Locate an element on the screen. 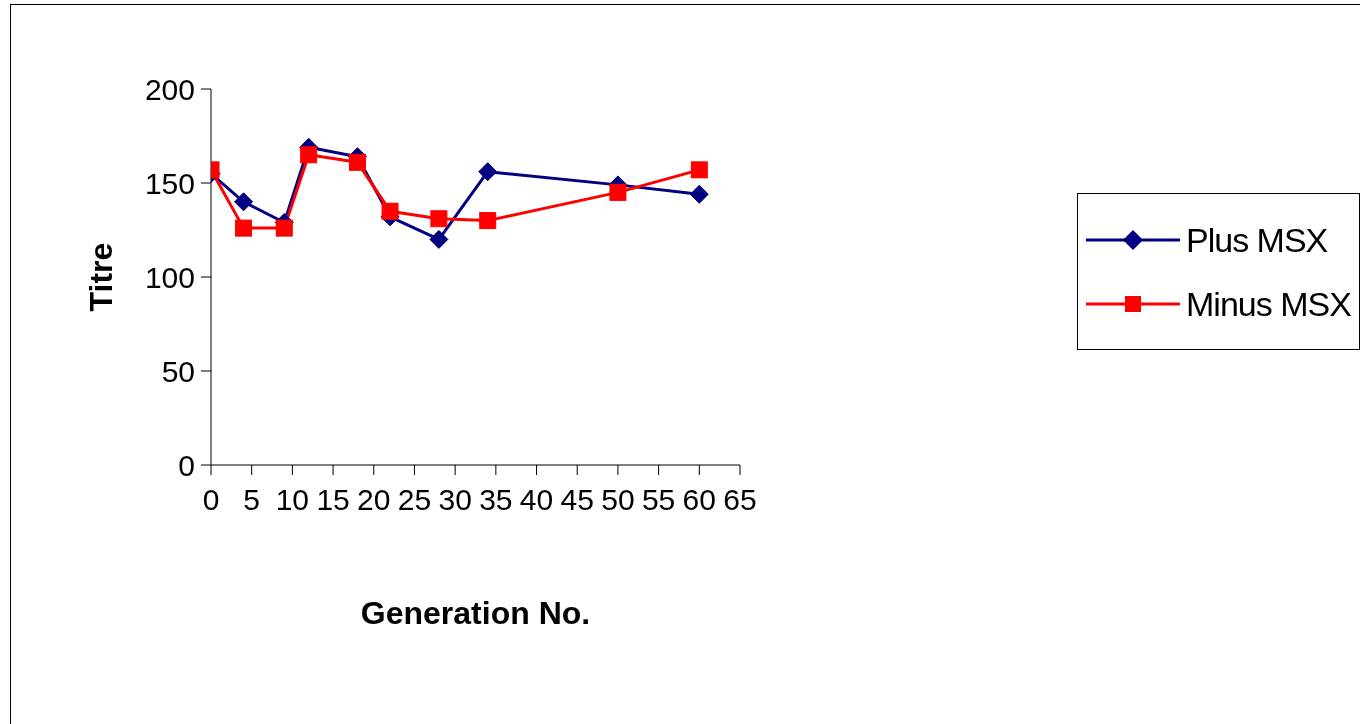 The height and width of the screenshot is (724, 1360). x-tick-label: 55 is located at coordinates (658, 500).